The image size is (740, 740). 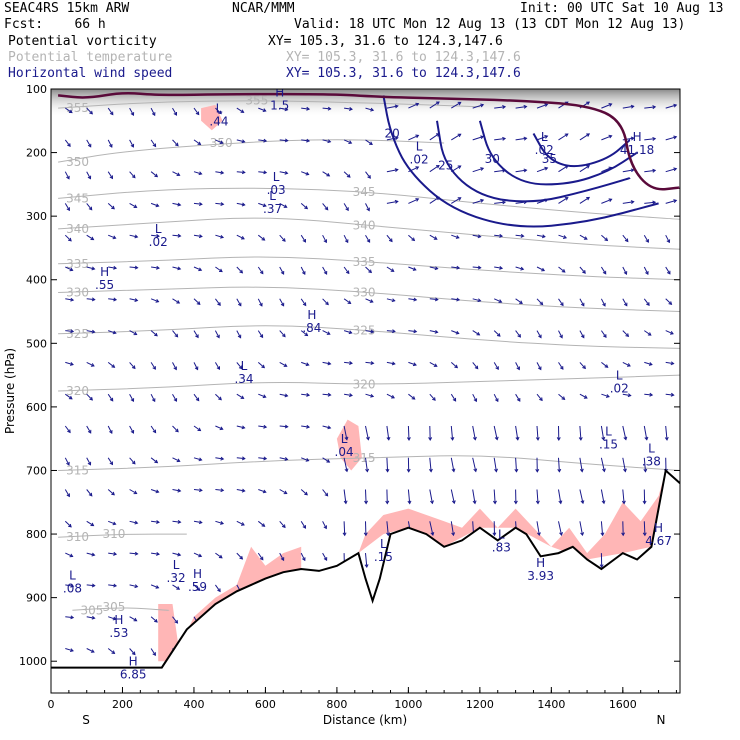 What do you see at coordinates (272, 209) in the screenshot?
I see `extremum-value: .37` at bounding box center [272, 209].